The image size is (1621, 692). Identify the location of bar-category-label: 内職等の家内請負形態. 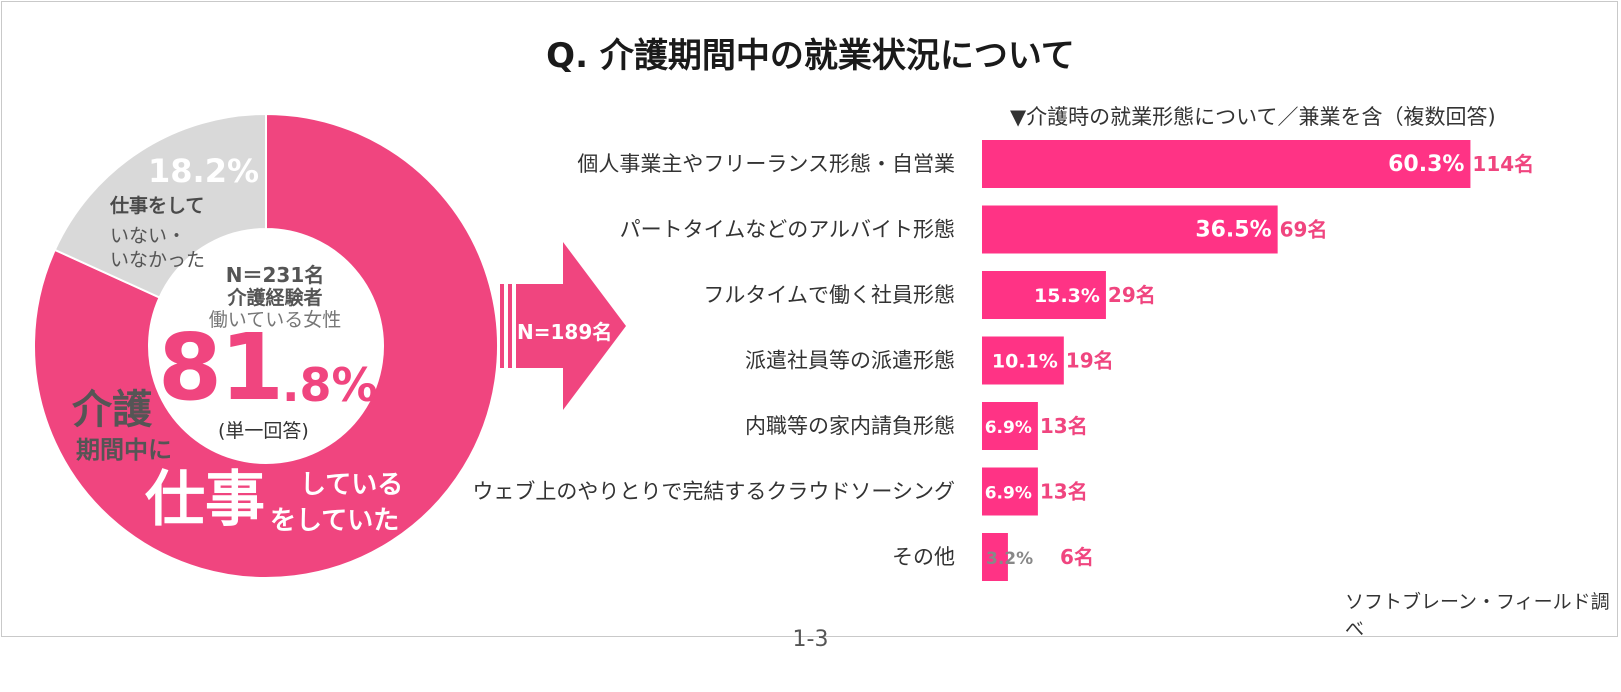
(850, 426).